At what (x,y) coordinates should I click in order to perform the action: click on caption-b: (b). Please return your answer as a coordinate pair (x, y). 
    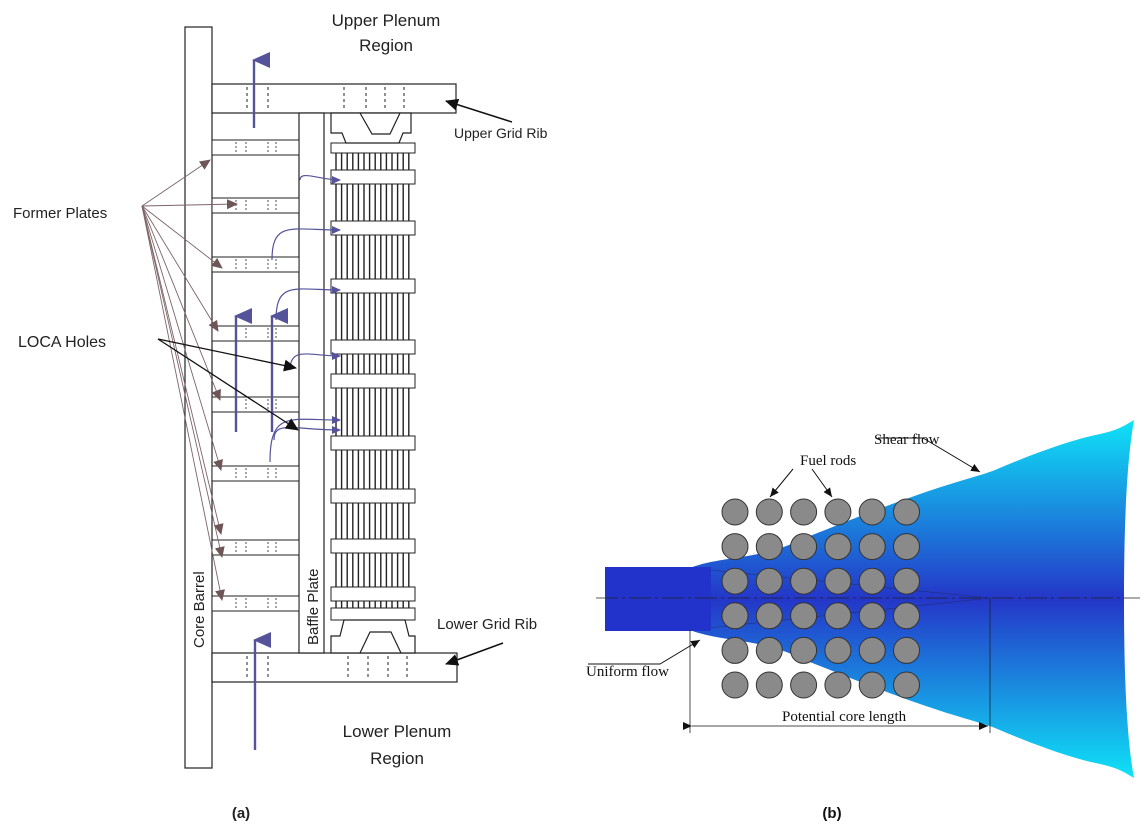
    Looking at the image, I should click on (831, 813).